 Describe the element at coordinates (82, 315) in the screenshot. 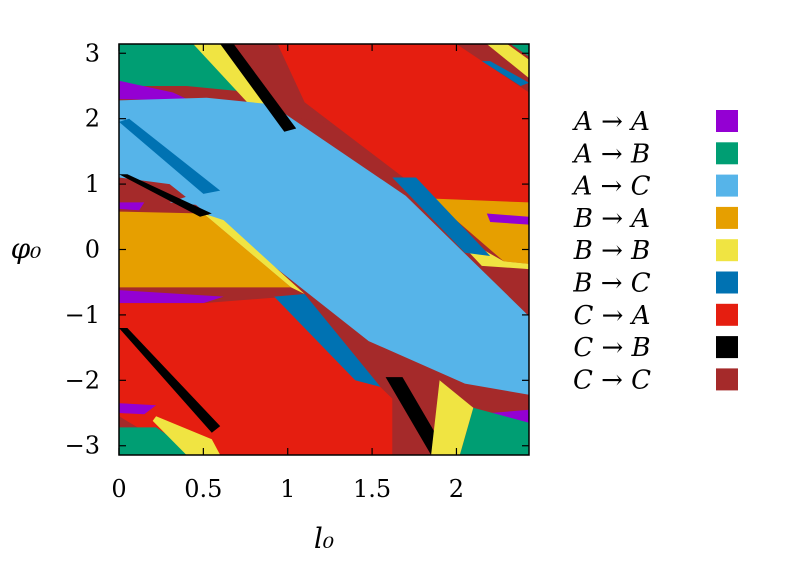

I see `y-tick-label: −1` at that location.